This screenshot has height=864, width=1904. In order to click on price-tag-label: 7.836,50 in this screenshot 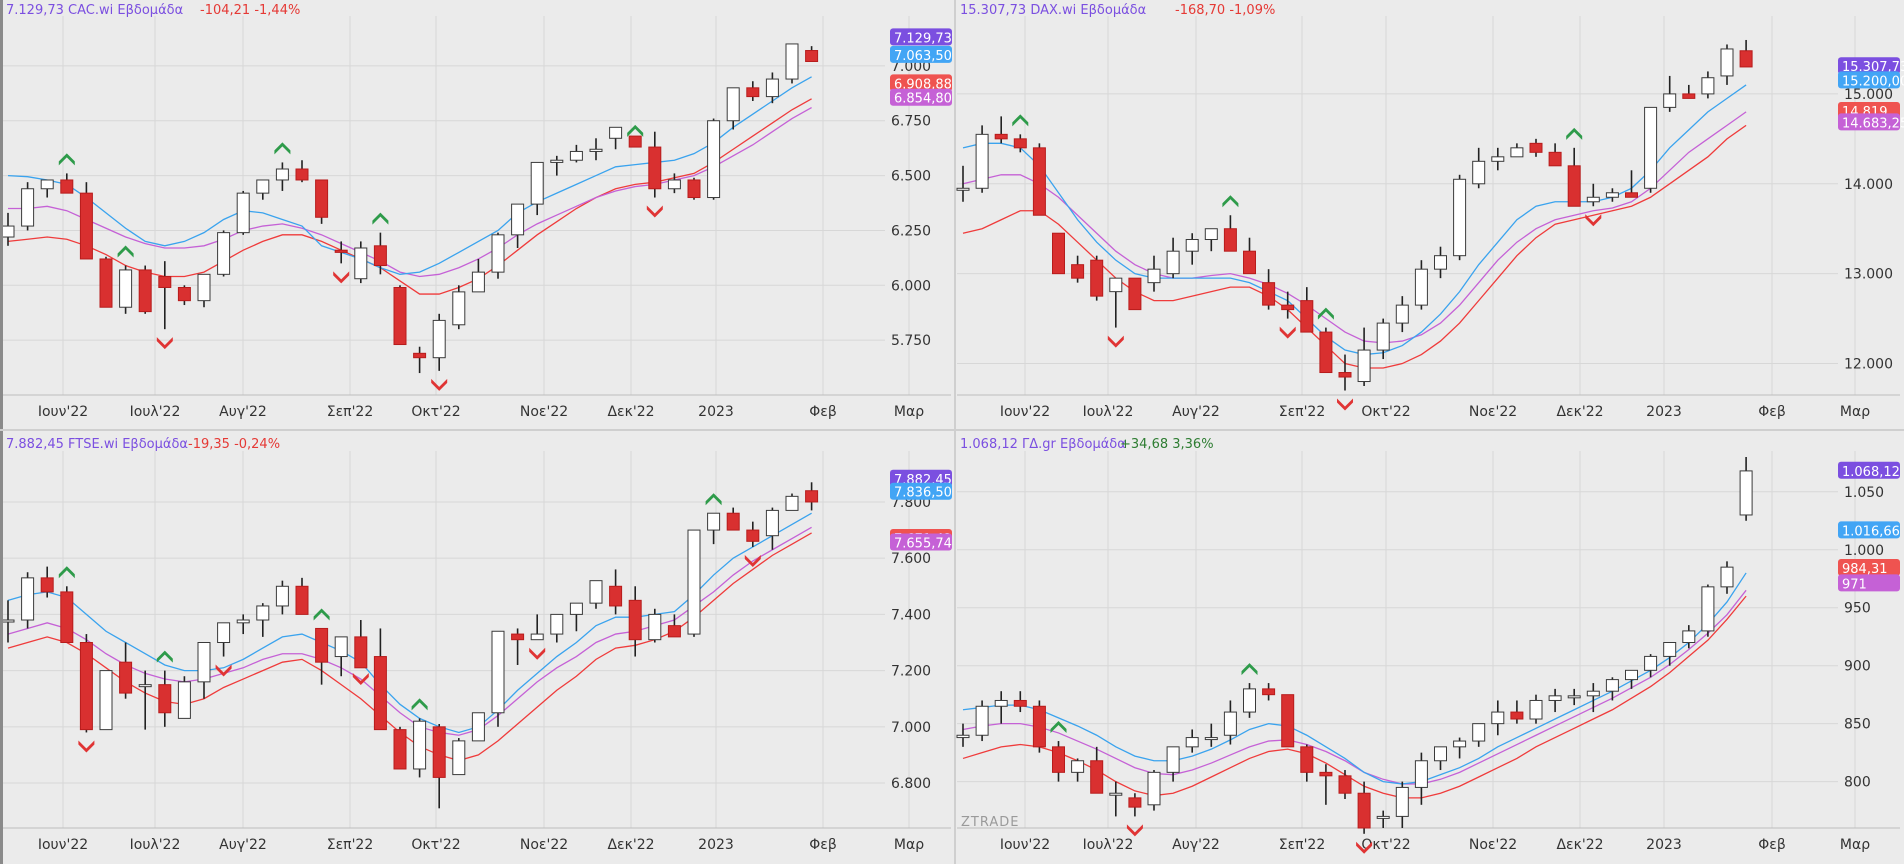, I will do `click(923, 493)`.